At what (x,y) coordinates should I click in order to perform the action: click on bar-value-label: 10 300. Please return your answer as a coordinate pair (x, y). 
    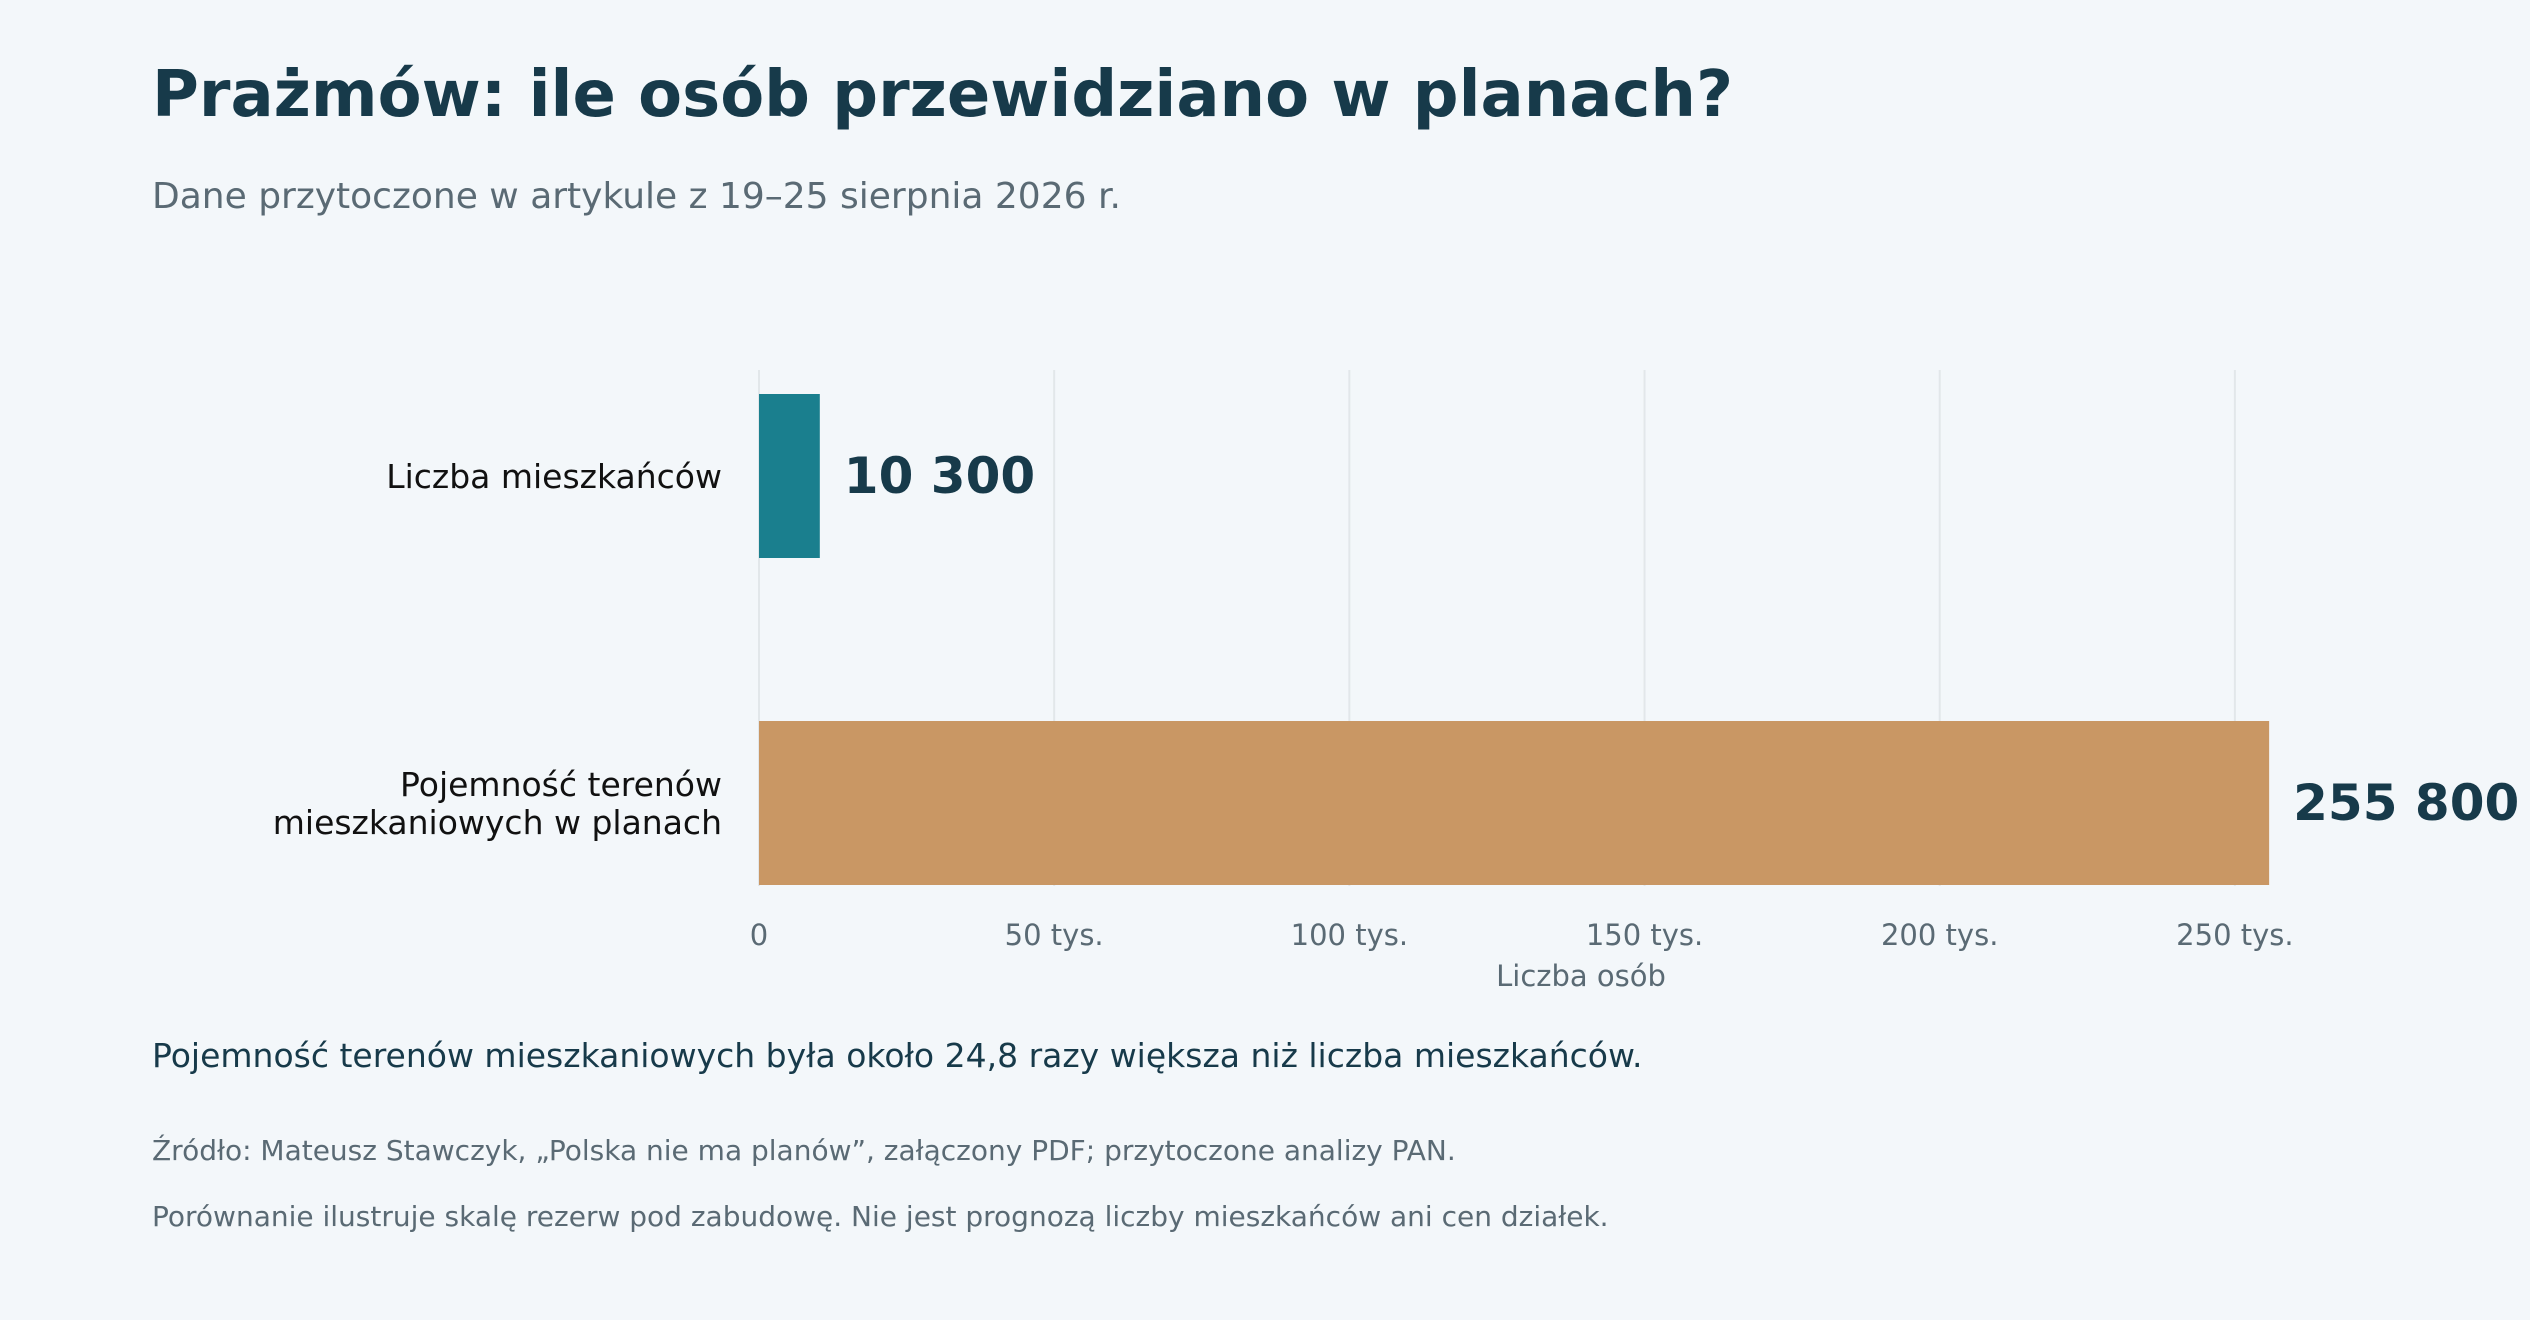
    Looking at the image, I should click on (939, 476).